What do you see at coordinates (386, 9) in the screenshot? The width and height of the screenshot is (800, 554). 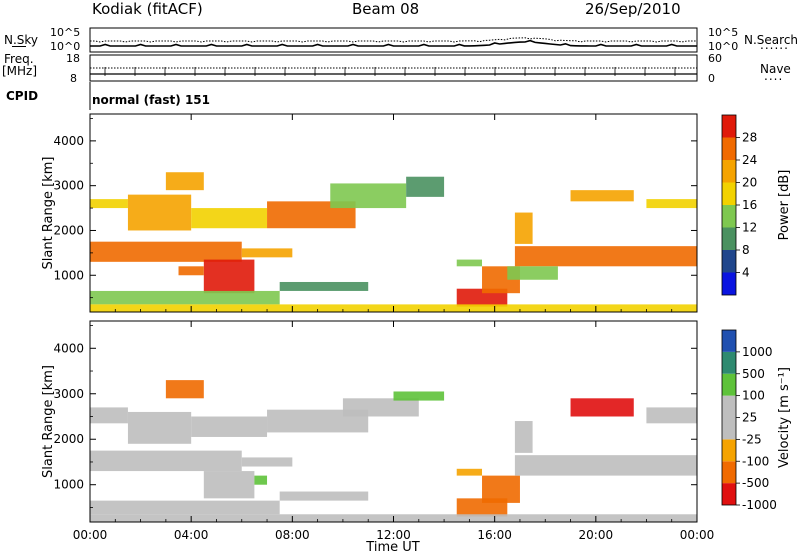 I see `beam-title: Beam 08` at bounding box center [386, 9].